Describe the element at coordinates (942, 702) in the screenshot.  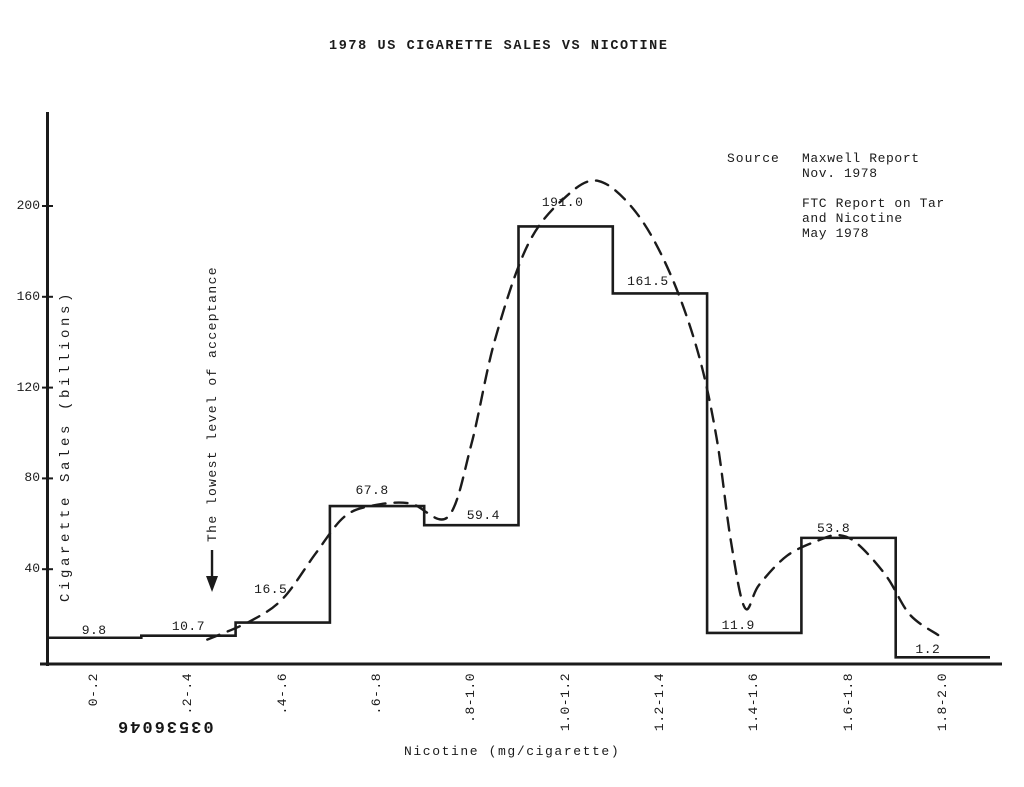
I see `x-tick-label: 1.8-2.0` at that location.